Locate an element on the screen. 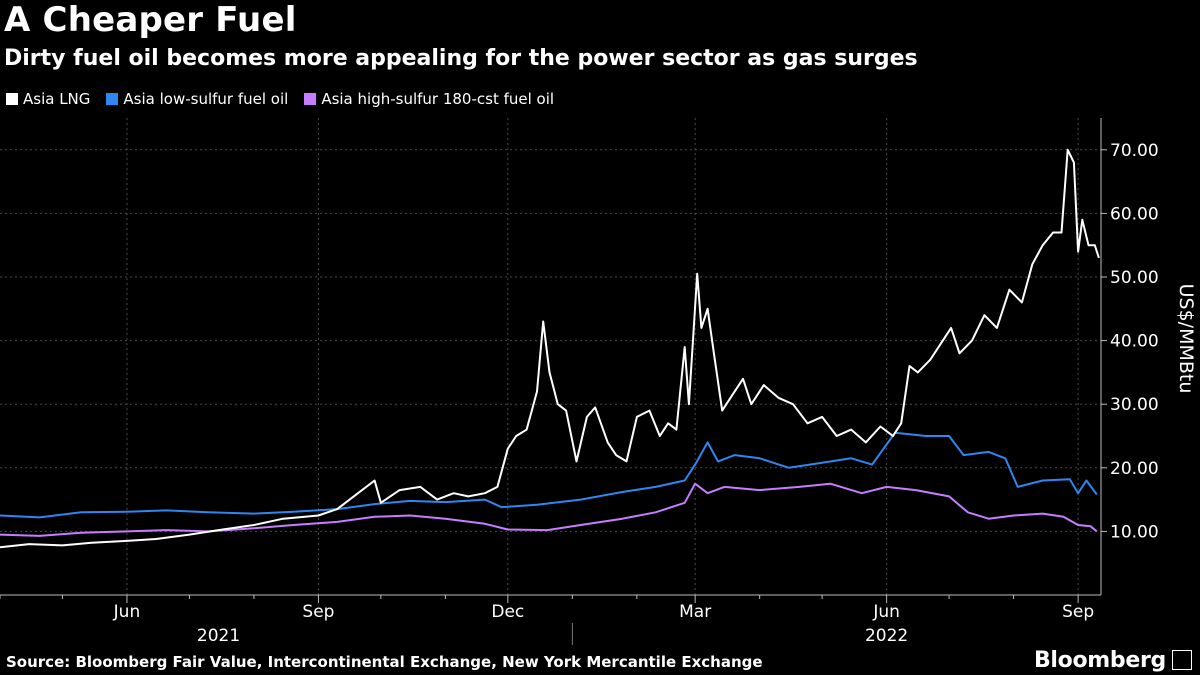 The width and height of the screenshot is (1200, 675). legend-item-hsfo: Asia high-sulfur 180-cst fuel oil is located at coordinates (429, 99).